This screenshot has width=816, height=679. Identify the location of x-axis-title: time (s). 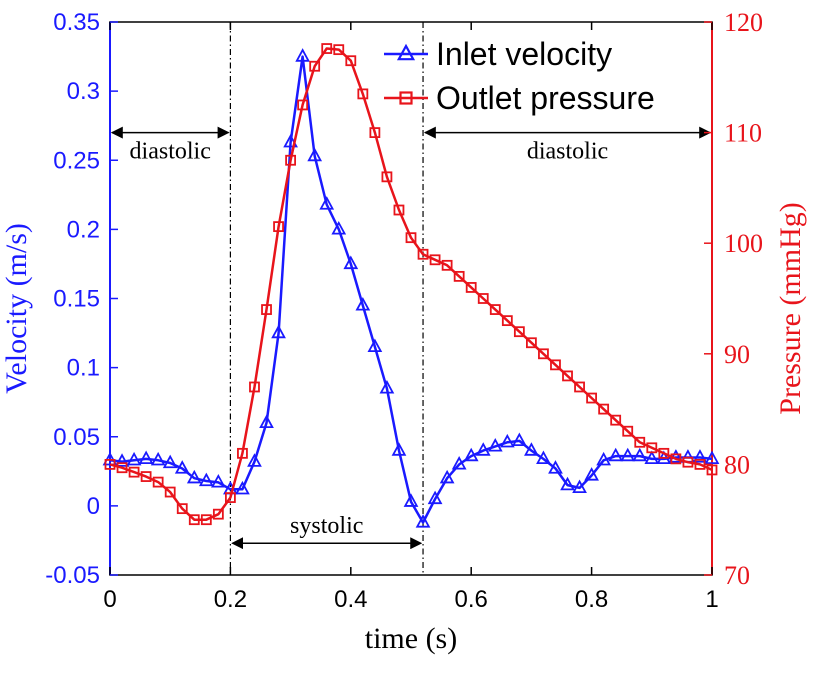
(411, 638).